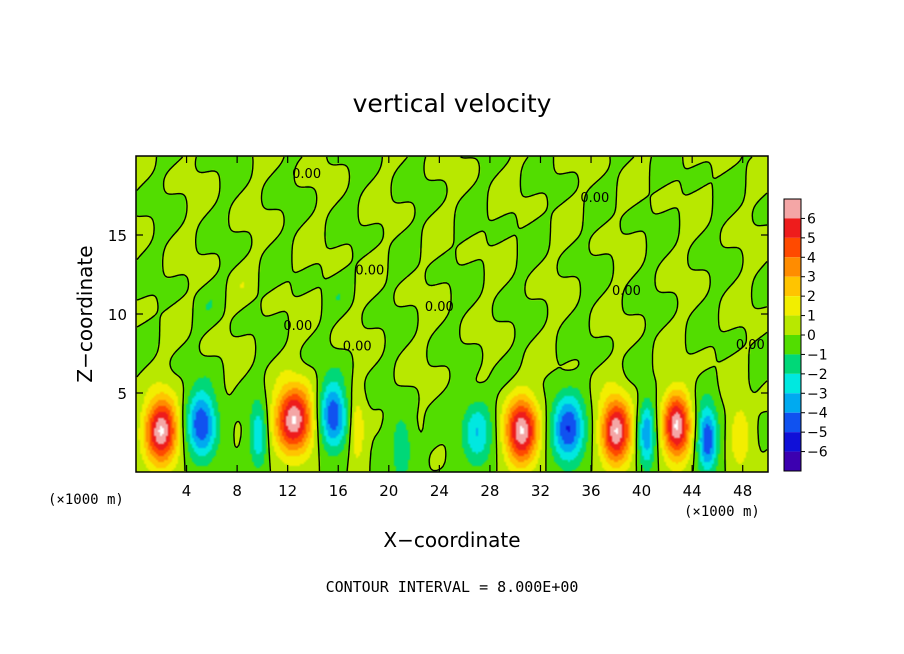  Describe the element at coordinates (811, 258) in the screenshot. I see `colorbar-label: 4` at that location.